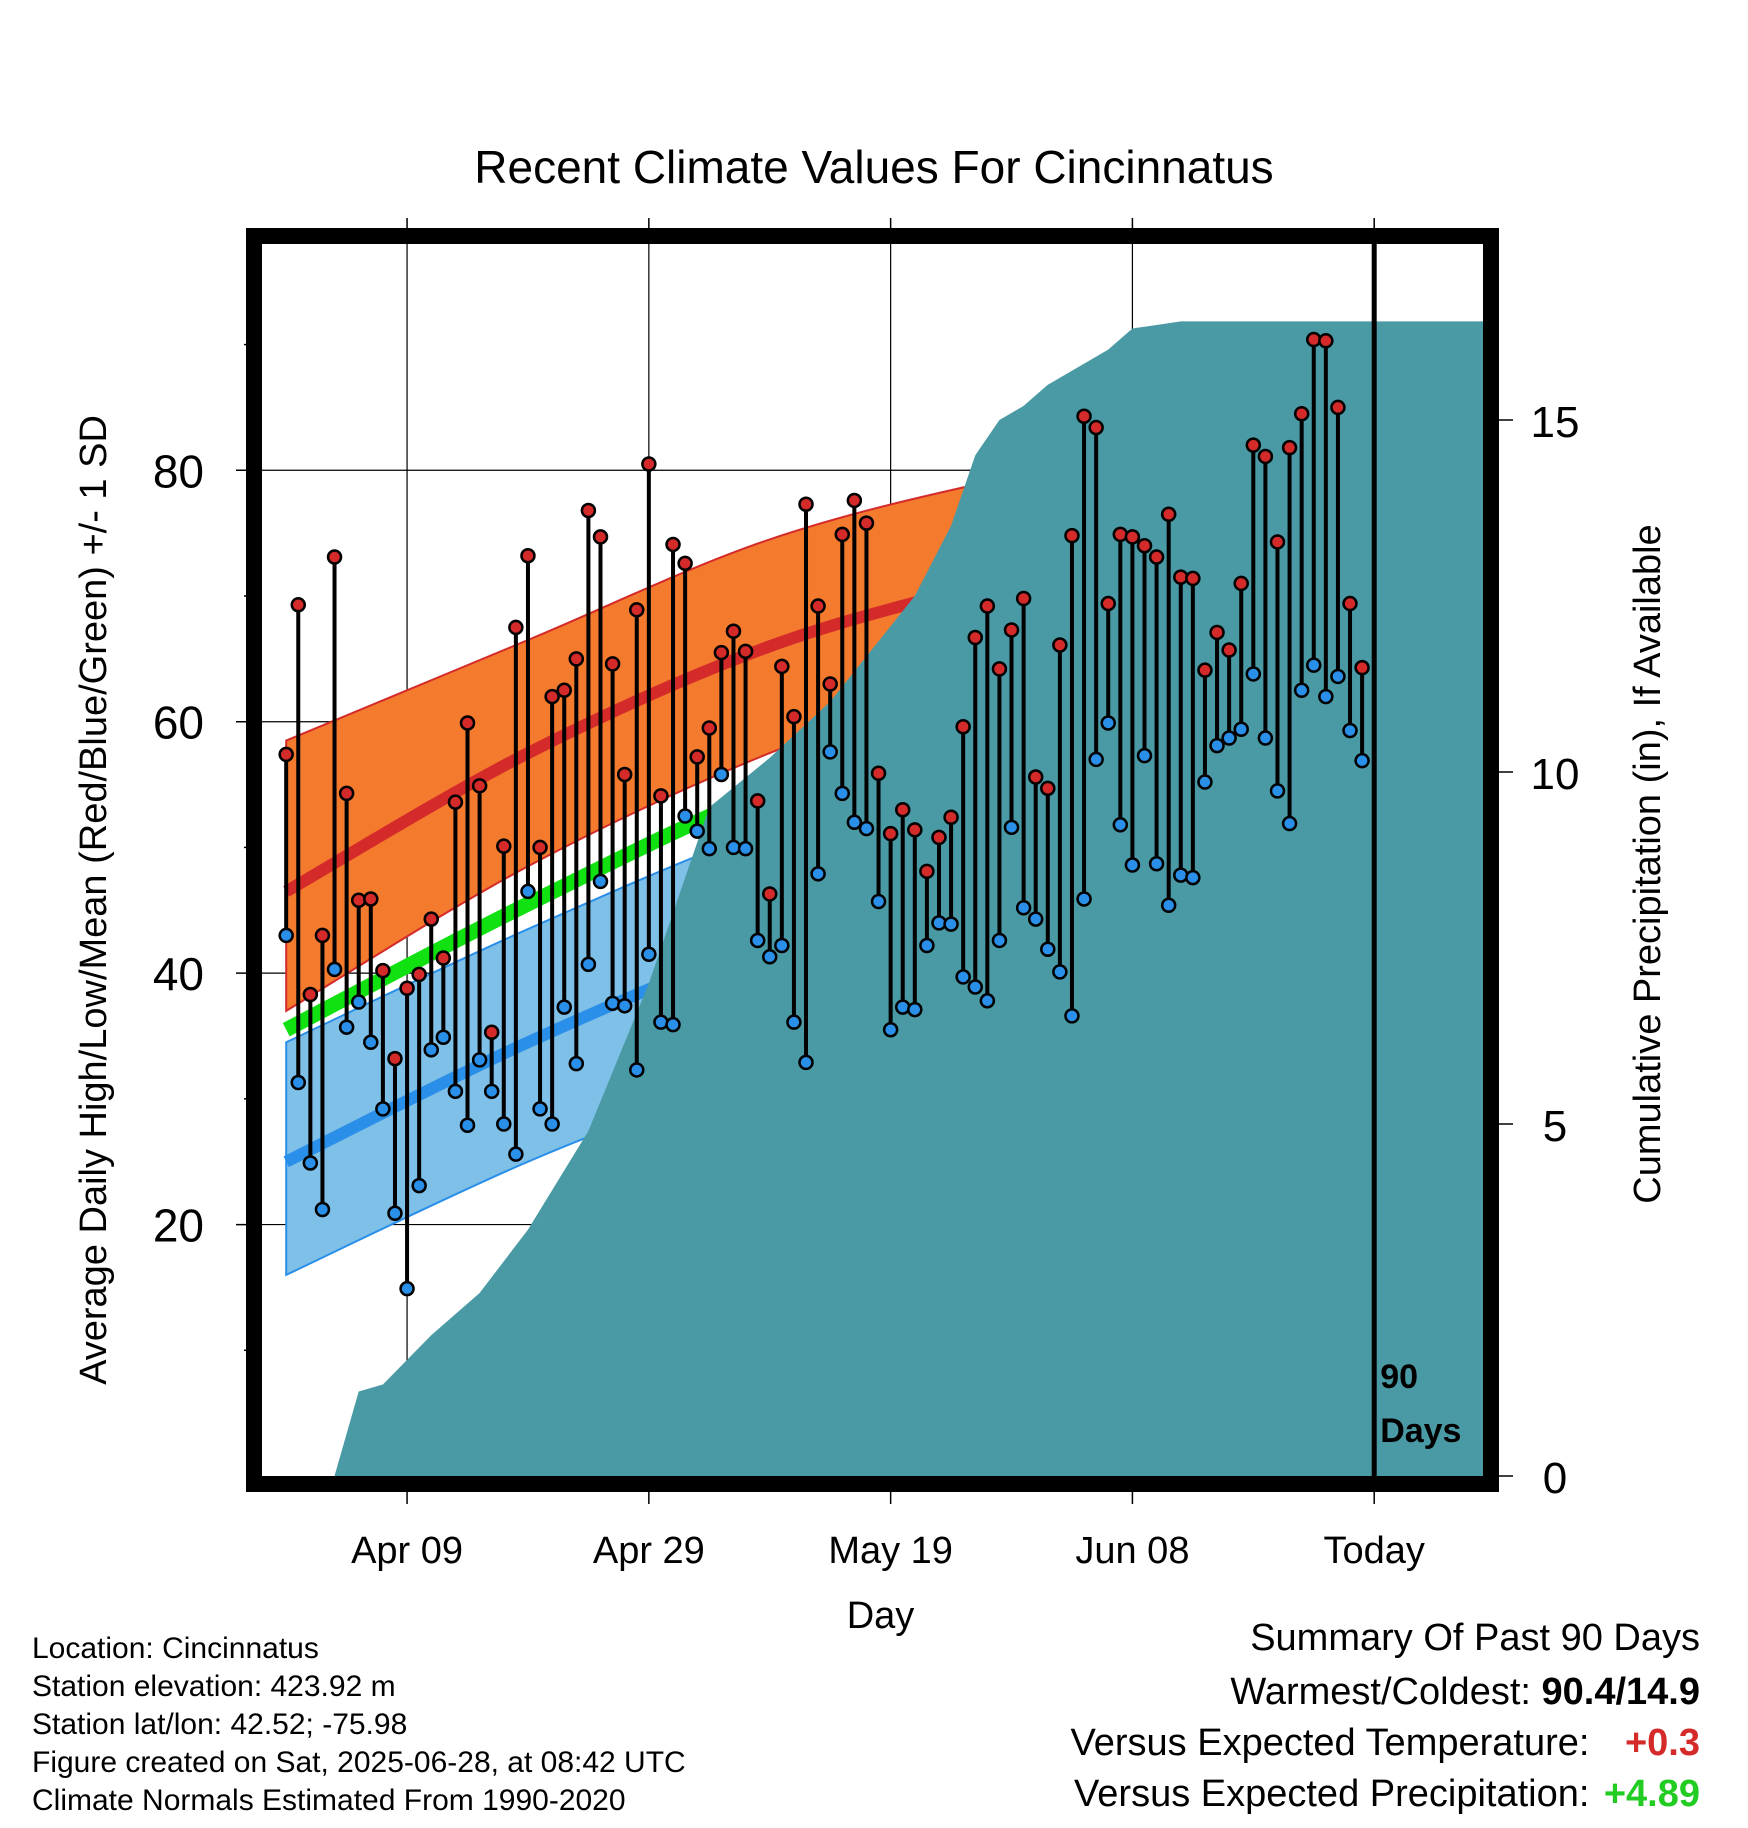 The height and width of the screenshot is (1828, 1748). What do you see at coordinates (1620, 1692) in the screenshot?
I see `summary-value: 90.4/14.9` at bounding box center [1620, 1692].